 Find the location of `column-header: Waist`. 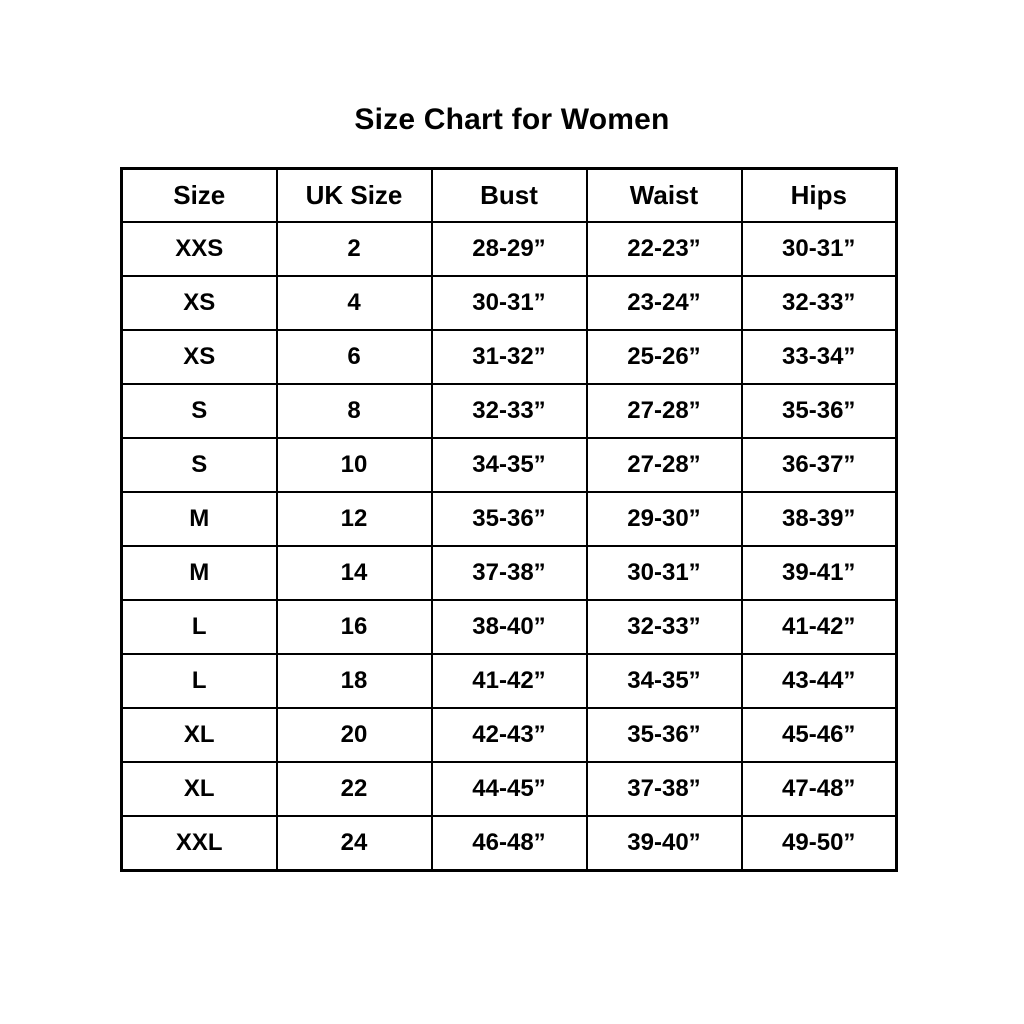

column-header: Waist is located at coordinates (664, 195).